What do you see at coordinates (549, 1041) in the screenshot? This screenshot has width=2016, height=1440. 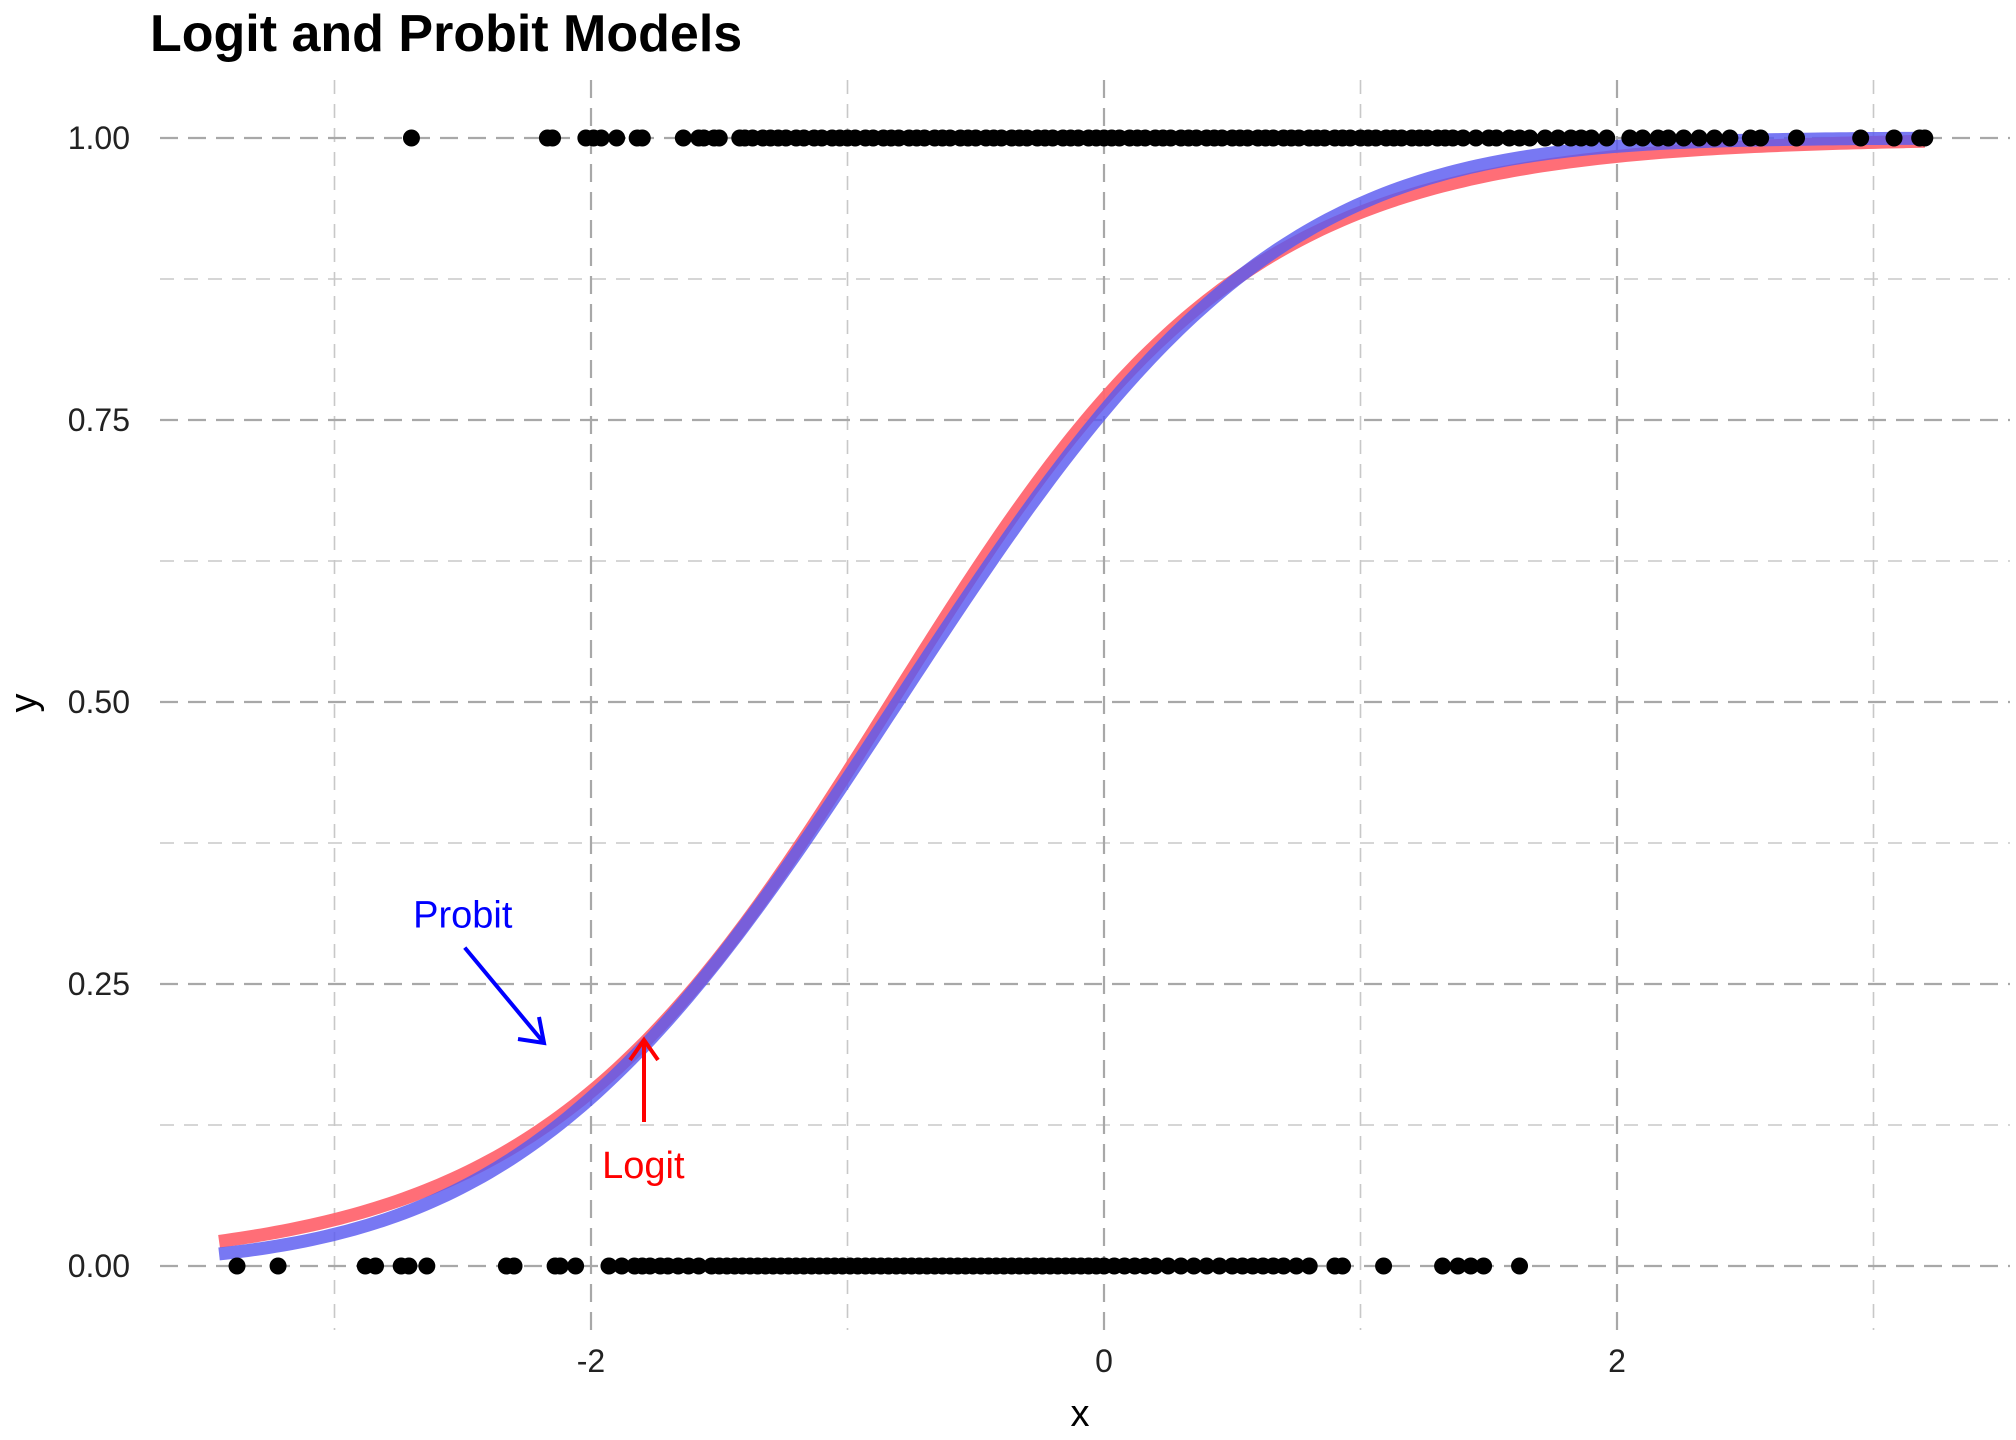 I see `annotations: Probit Logit` at bounding box center [549, 1041].